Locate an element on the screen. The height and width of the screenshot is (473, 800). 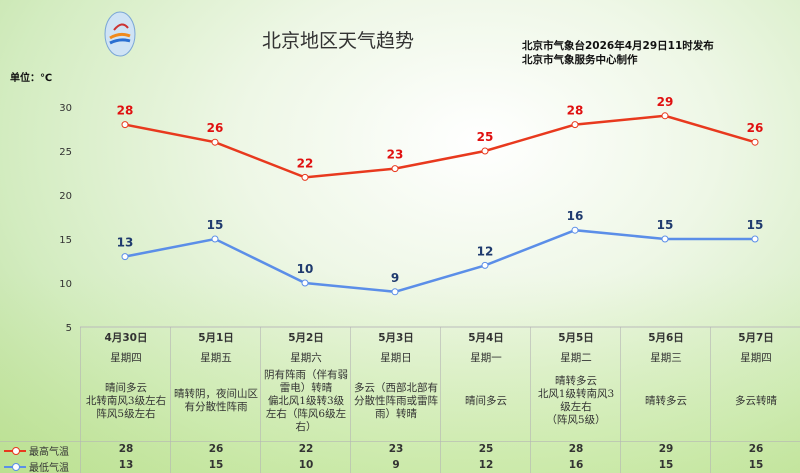
legend-high: 最高气温 is located at coordinates (36, 450).